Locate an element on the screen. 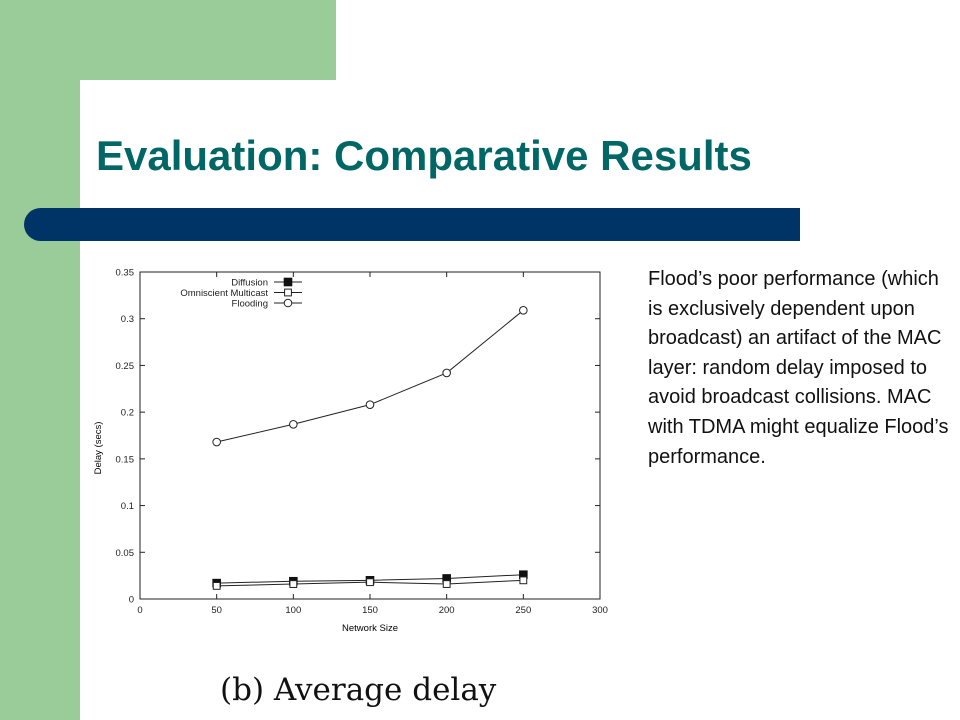 The image size is (960, 720). title-underline-bar is located at coordinates (412, 224).